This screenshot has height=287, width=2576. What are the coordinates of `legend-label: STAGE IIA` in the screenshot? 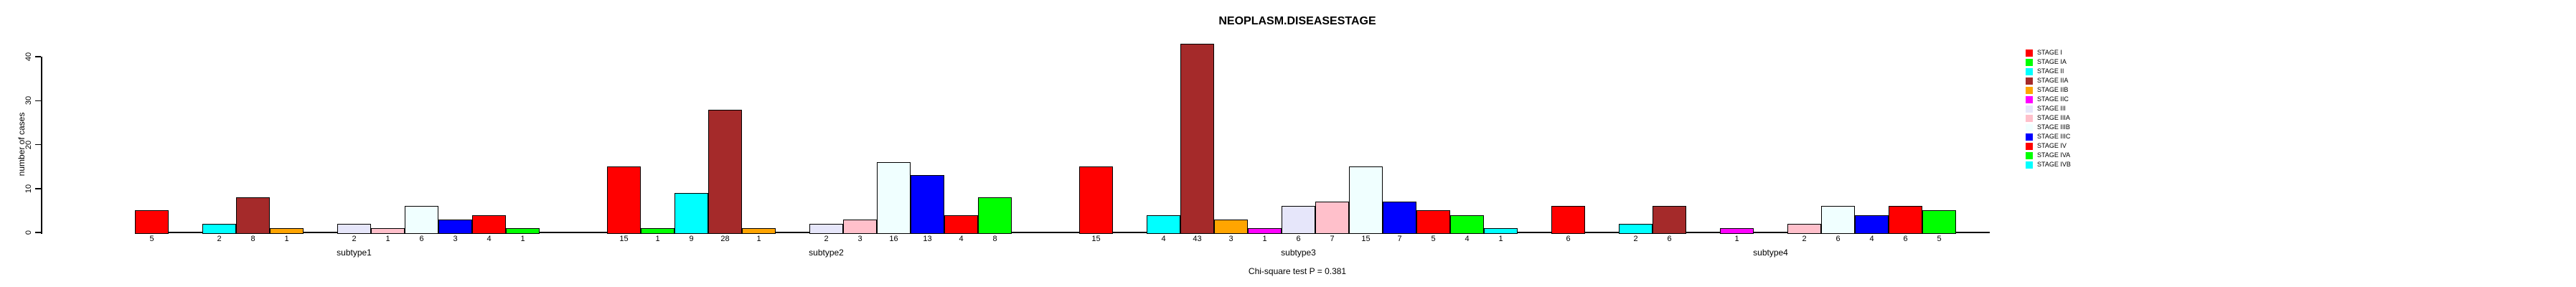 It's located at (2053, 81).